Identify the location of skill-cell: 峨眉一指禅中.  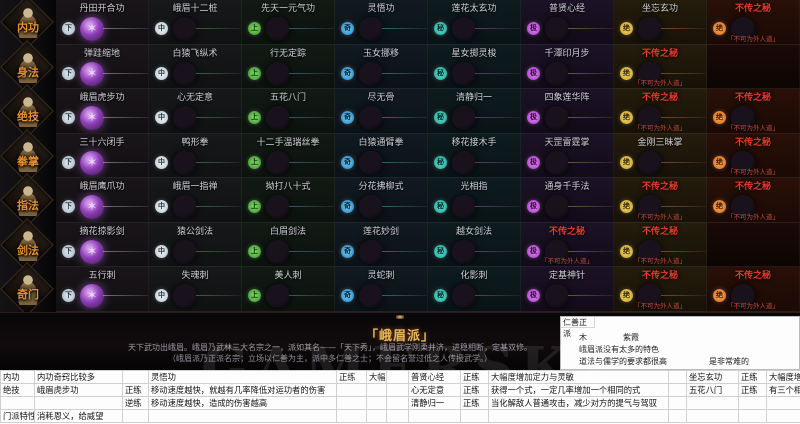
(195, 200).